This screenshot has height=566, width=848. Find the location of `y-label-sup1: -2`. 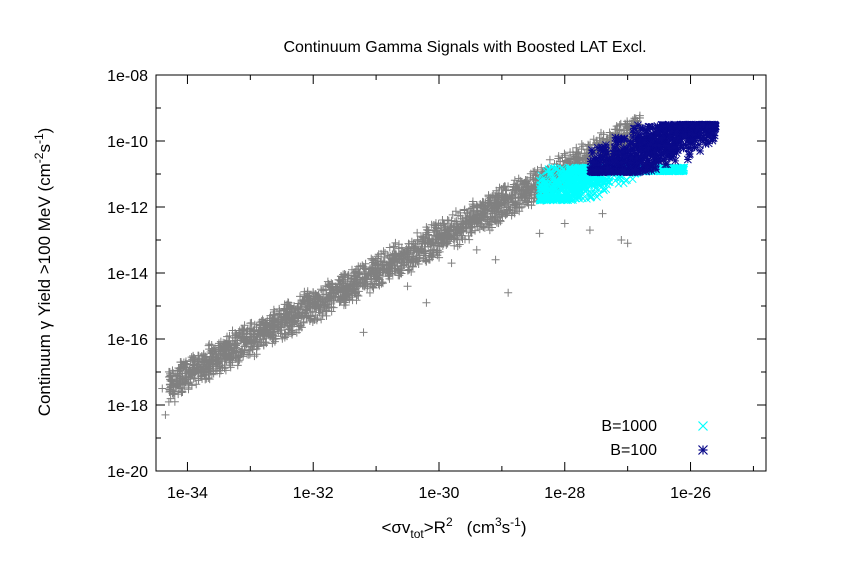

y-label-sup1: -2 is located at coordinates (39, 157).